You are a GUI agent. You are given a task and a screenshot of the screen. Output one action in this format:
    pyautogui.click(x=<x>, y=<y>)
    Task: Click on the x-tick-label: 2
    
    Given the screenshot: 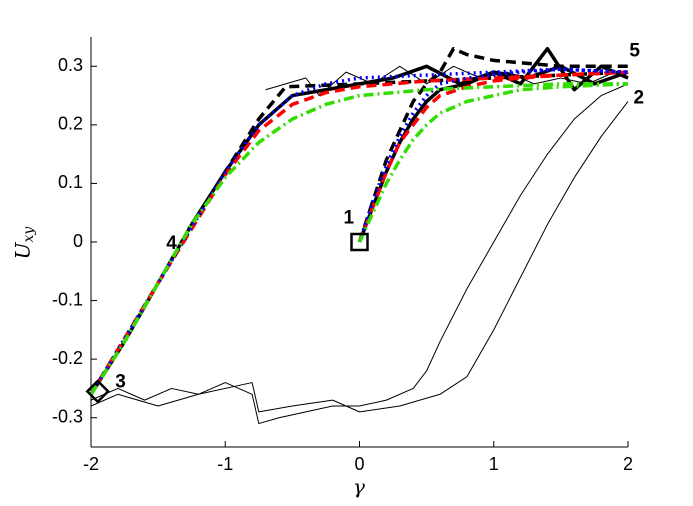 What is the action you would take?
    pyautogui.click(x=628, y=464)
    